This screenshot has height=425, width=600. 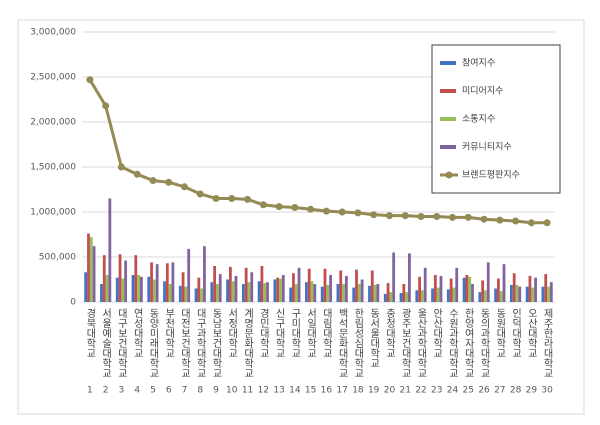 I want to click on rank-label: 12, so click(x=263, y=391).